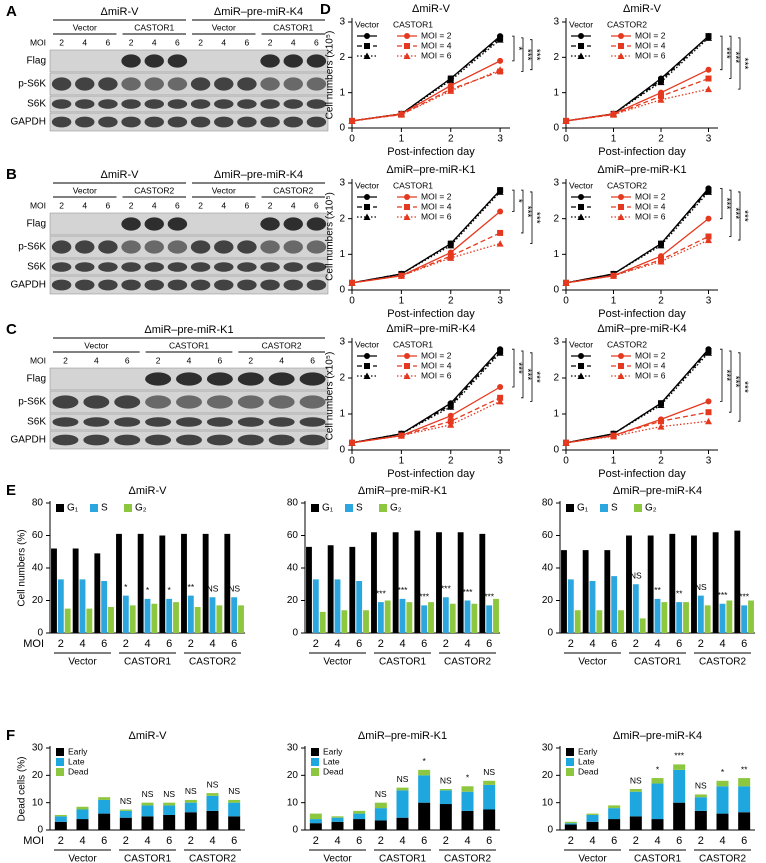  I want to click on x-tick-label: 1, so click(402, 301).